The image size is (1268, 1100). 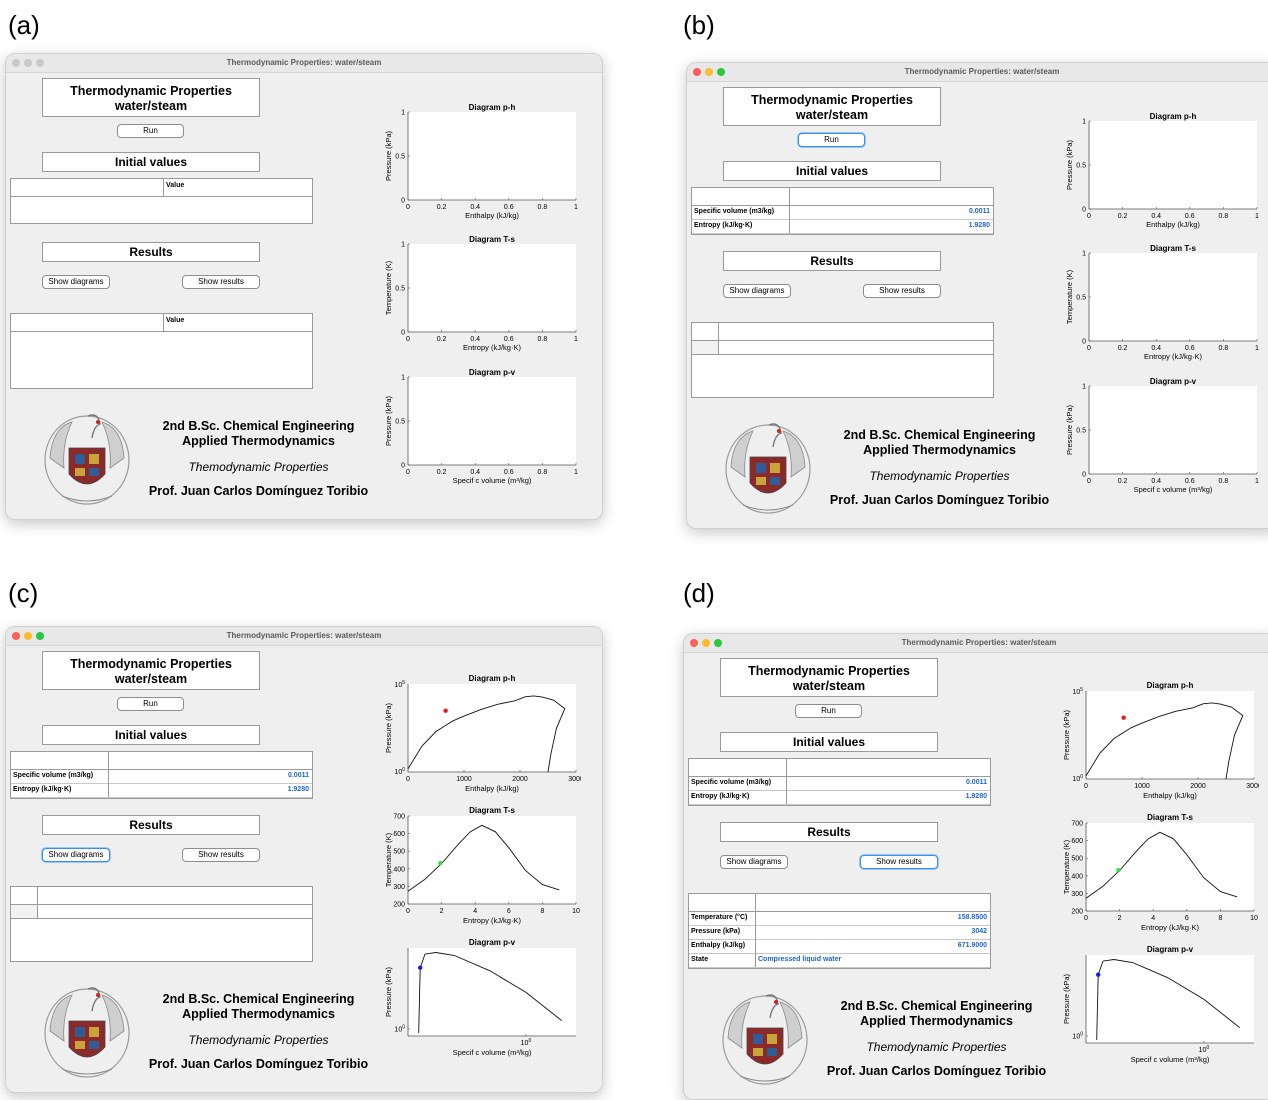 I want to click on x-axis-label: Specif c volume (m³/kg), so click(x=492, y=480).